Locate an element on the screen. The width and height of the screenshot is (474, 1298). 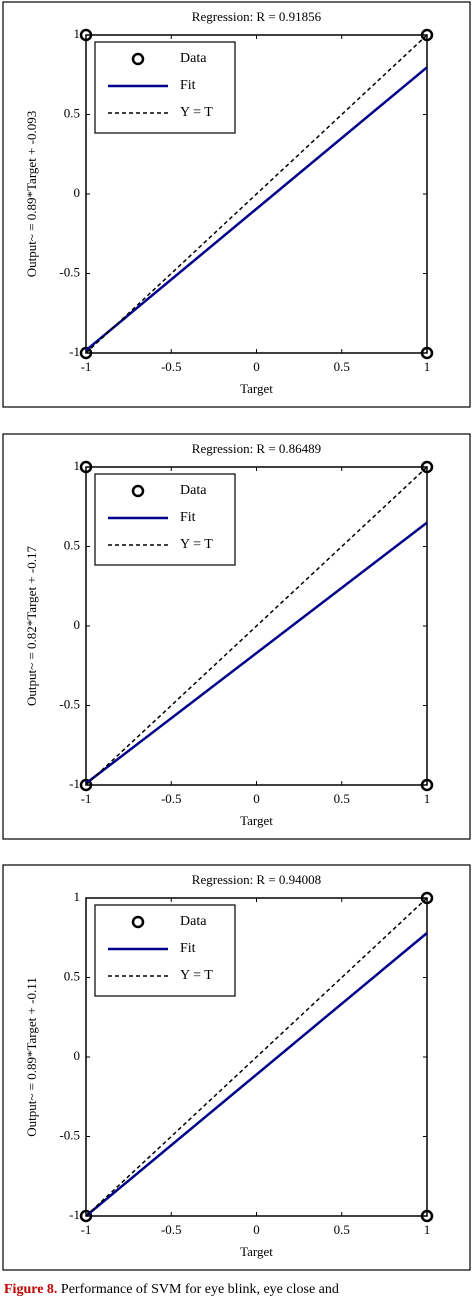
chart-title: Regression: R = 0.94008 is located at coordinates (256, 879).